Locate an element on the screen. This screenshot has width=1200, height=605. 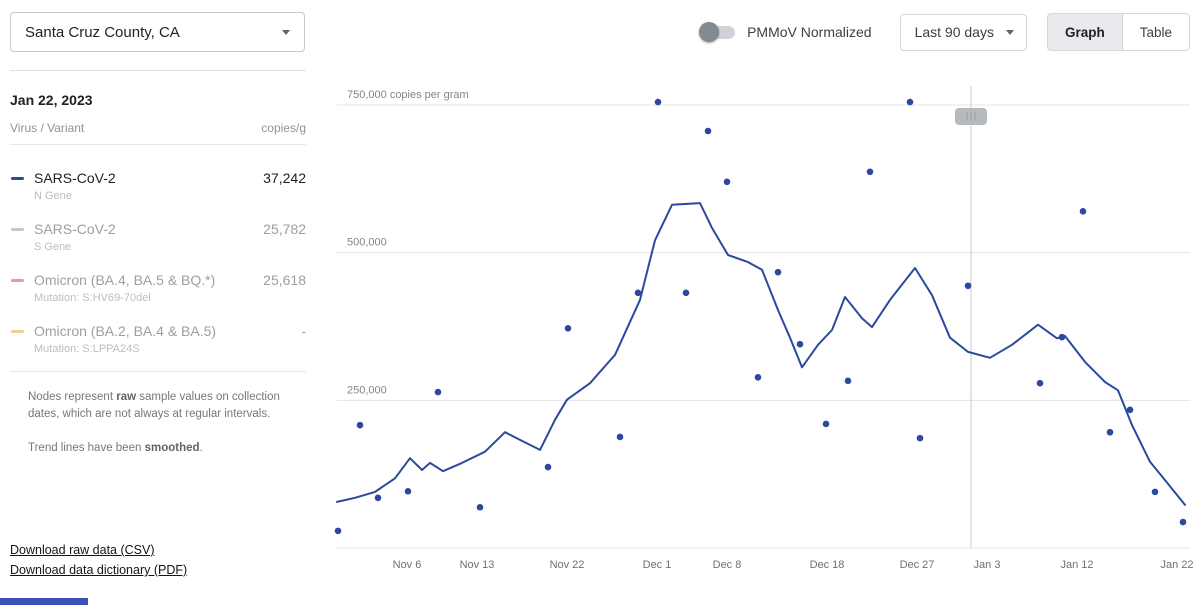
trend-note: Trend lines have been smoothed. is located at coordinates (115, 447).